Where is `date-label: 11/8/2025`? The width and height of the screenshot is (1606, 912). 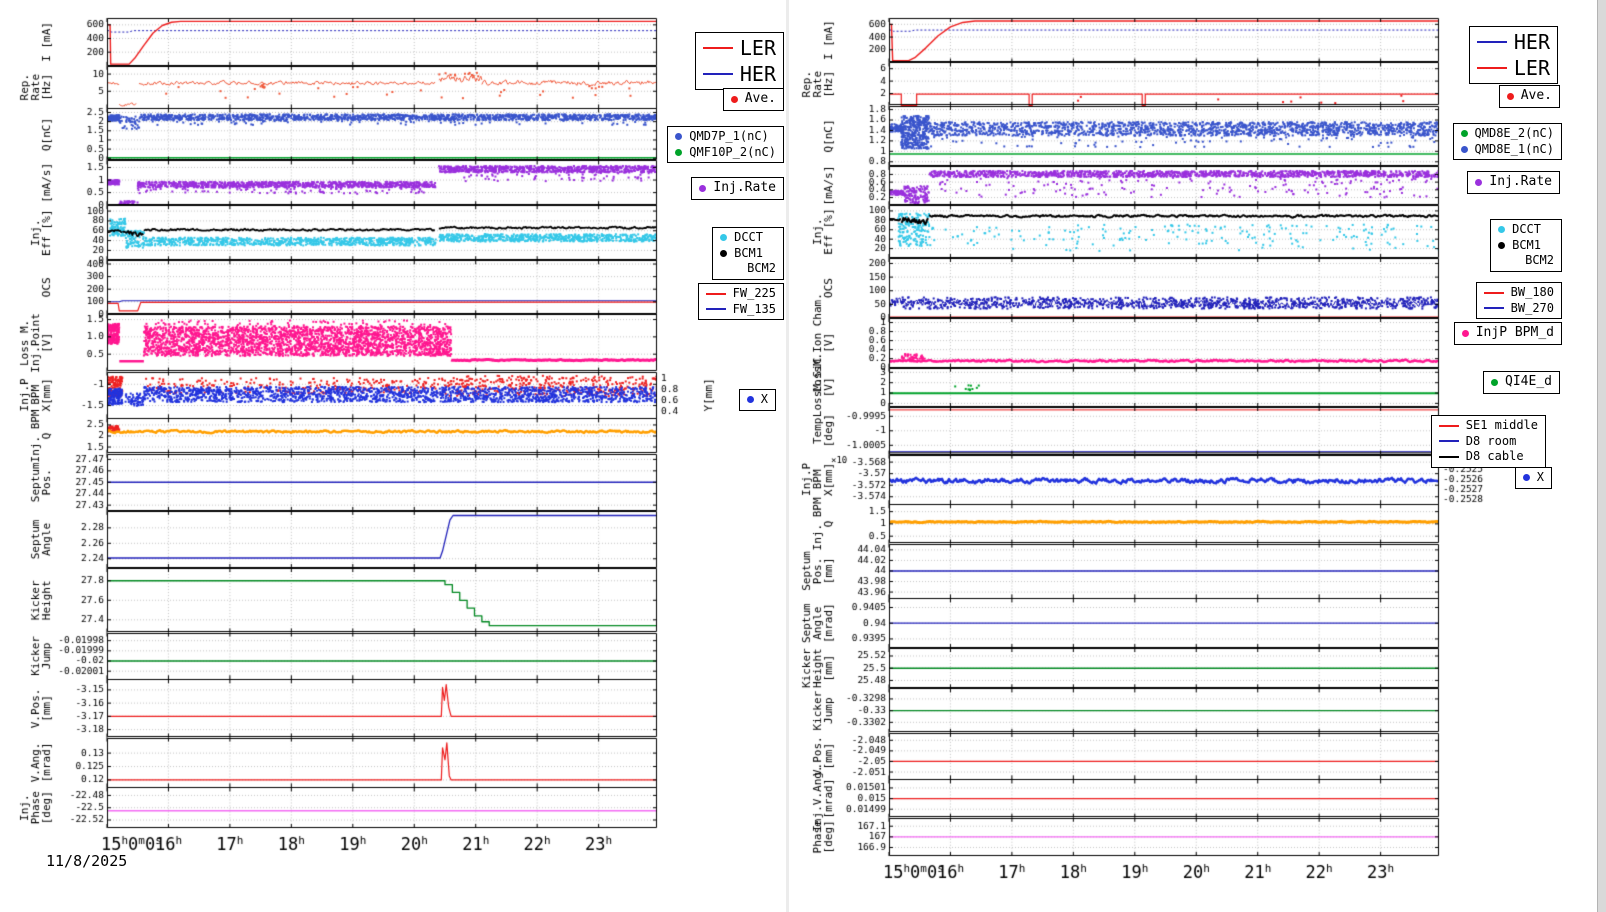
date-label: 11/8/2025 is located at coordinates (87, 861).